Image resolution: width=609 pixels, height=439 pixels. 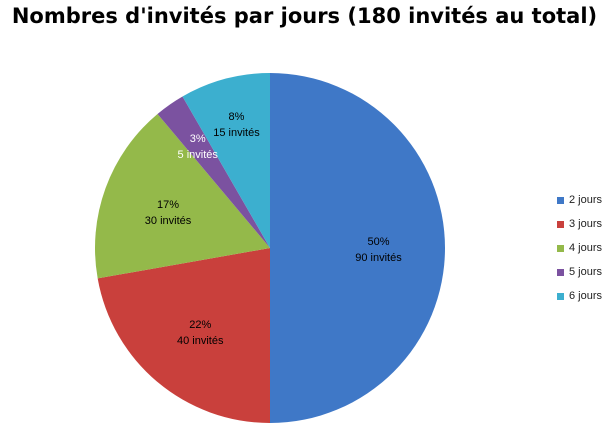 What do you see at coordinates (378, 242) in the screenshot?
I see `slice-percent-label: 50%` at bounding box center [378, 242].